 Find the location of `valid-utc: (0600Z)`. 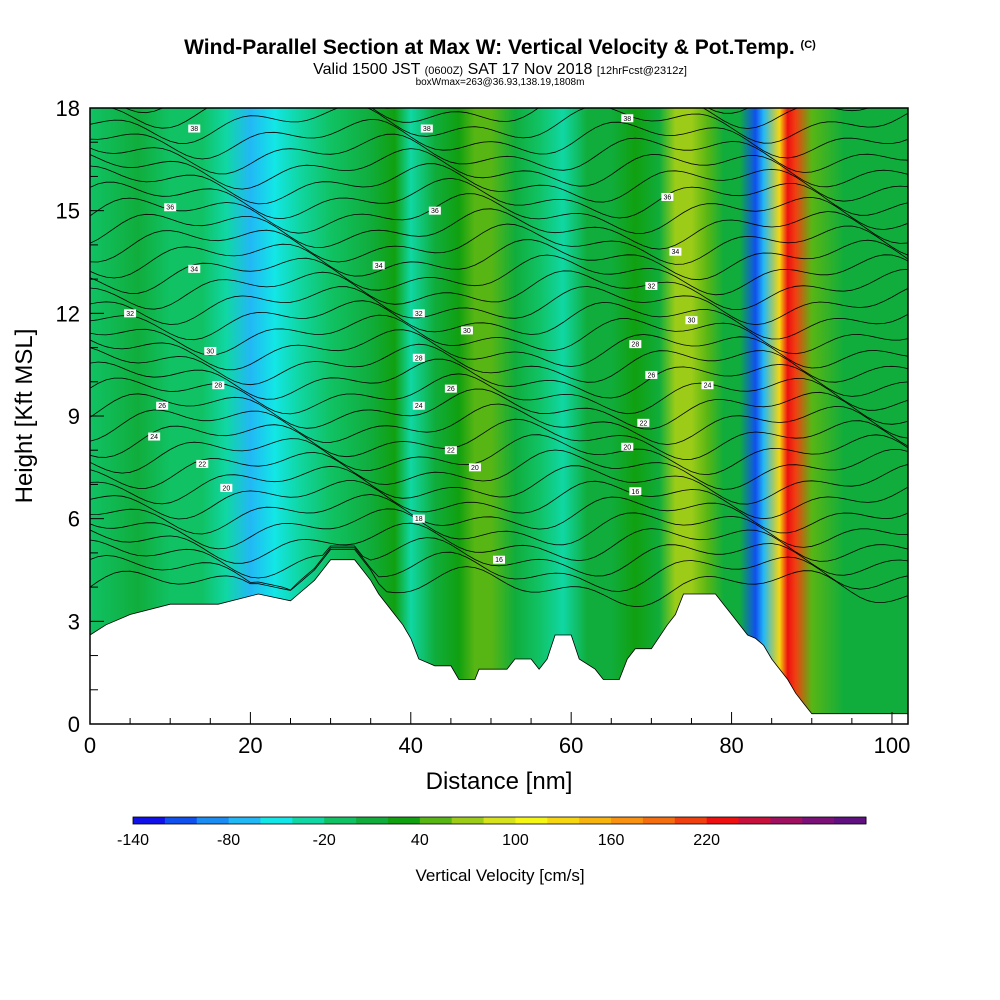

valid-utc: (0600Z) is located at coordinates (444, 71).